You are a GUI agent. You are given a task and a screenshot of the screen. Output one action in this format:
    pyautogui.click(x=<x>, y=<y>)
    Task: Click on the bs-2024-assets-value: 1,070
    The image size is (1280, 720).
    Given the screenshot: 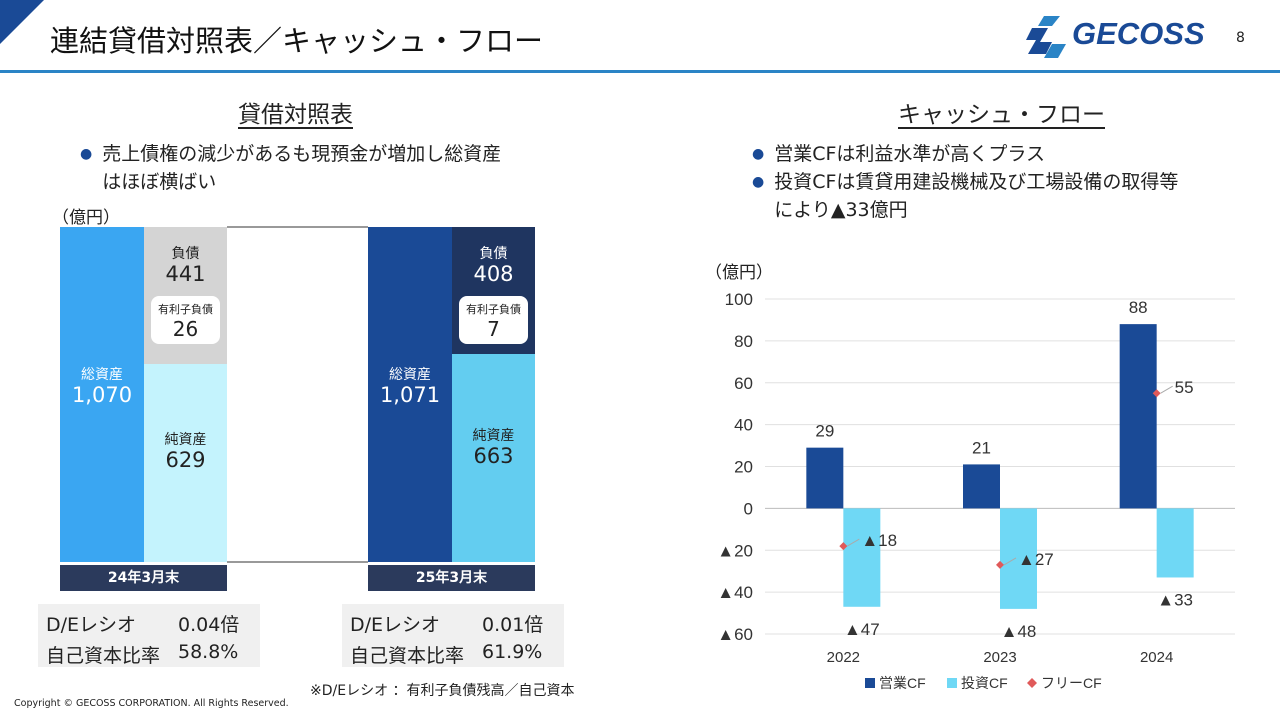 What is the action you would take?
    pyautogui.click(x=102, y=395)
    